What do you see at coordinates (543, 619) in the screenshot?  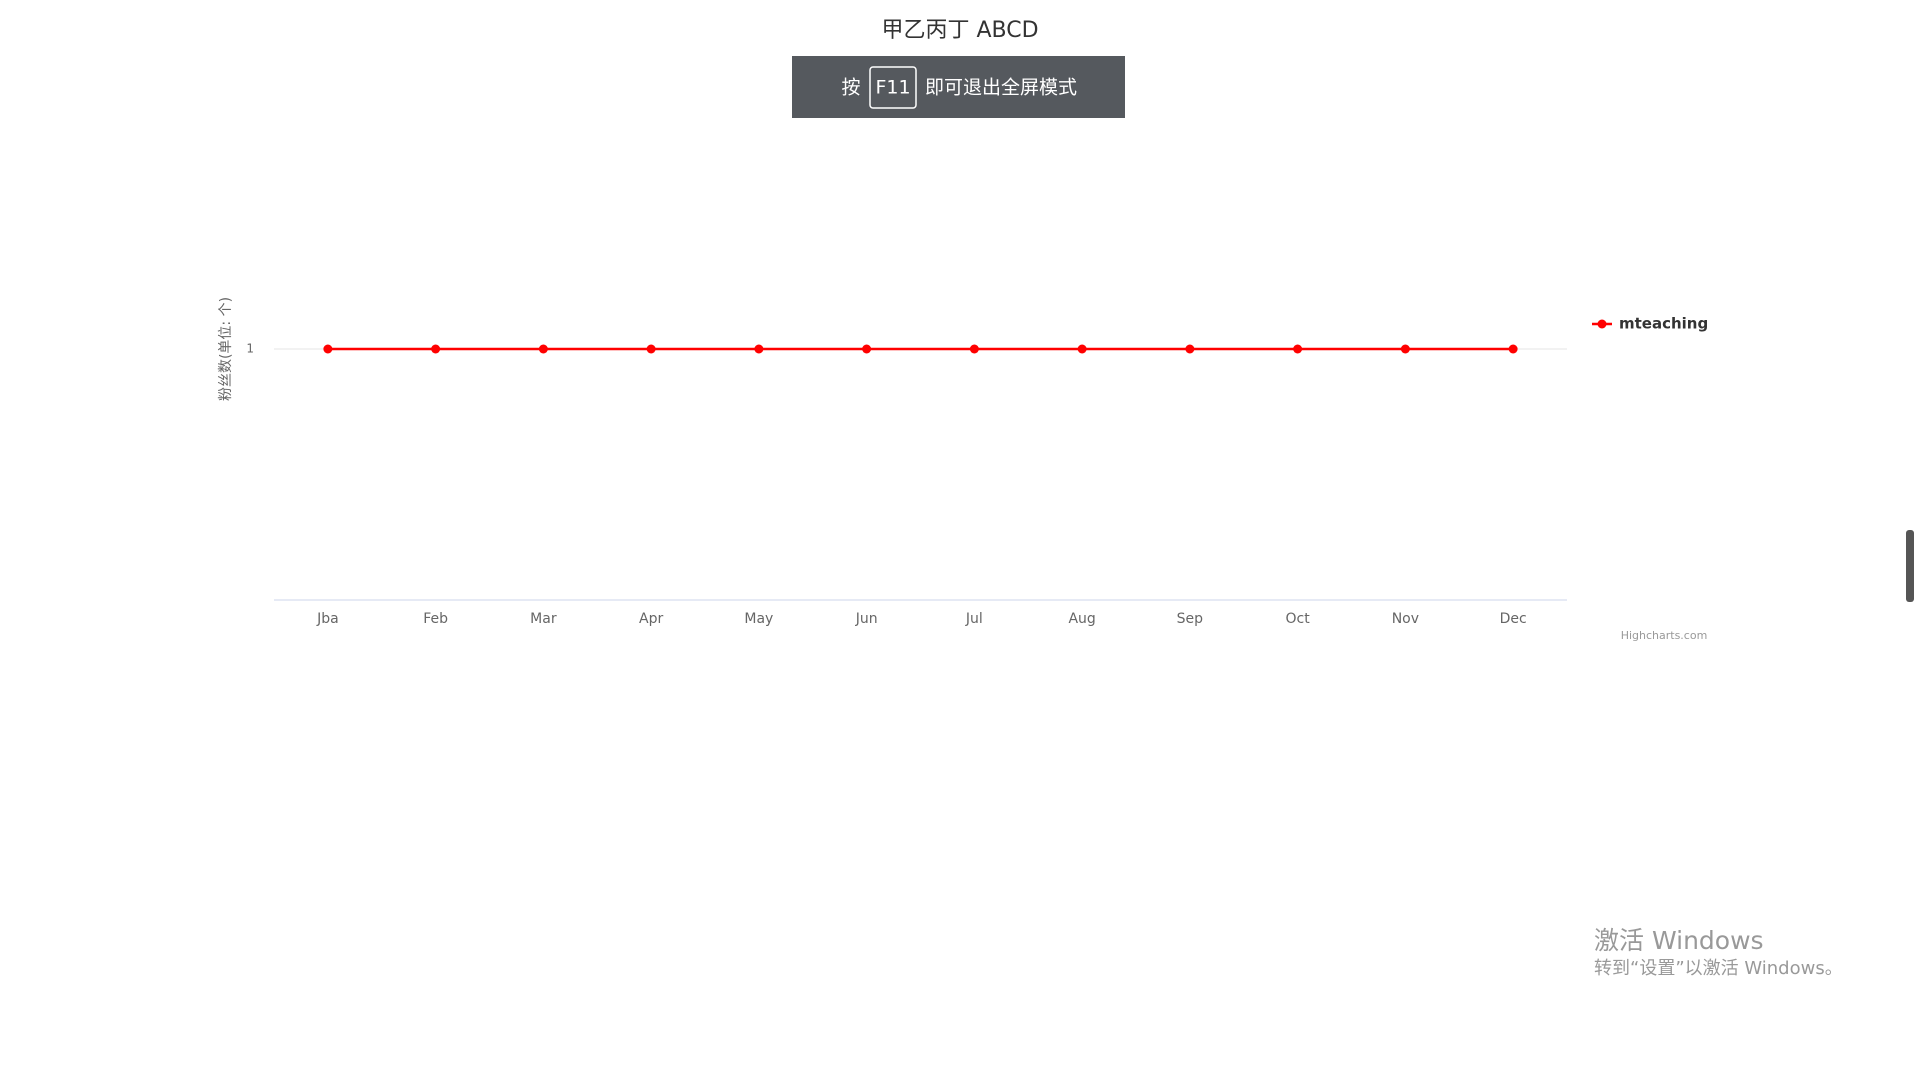 I see `x-tick-label: Mar` at bounding box center [543, 619].